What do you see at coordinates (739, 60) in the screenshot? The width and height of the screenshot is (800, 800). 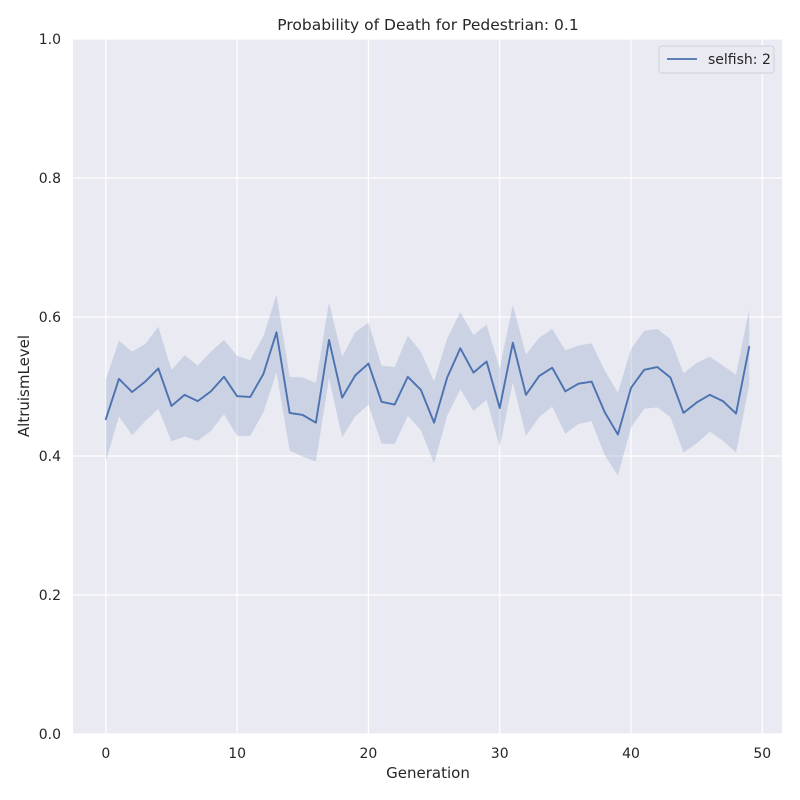 I see `legend-label: selfish: 2` at bounding box center [739, 60].